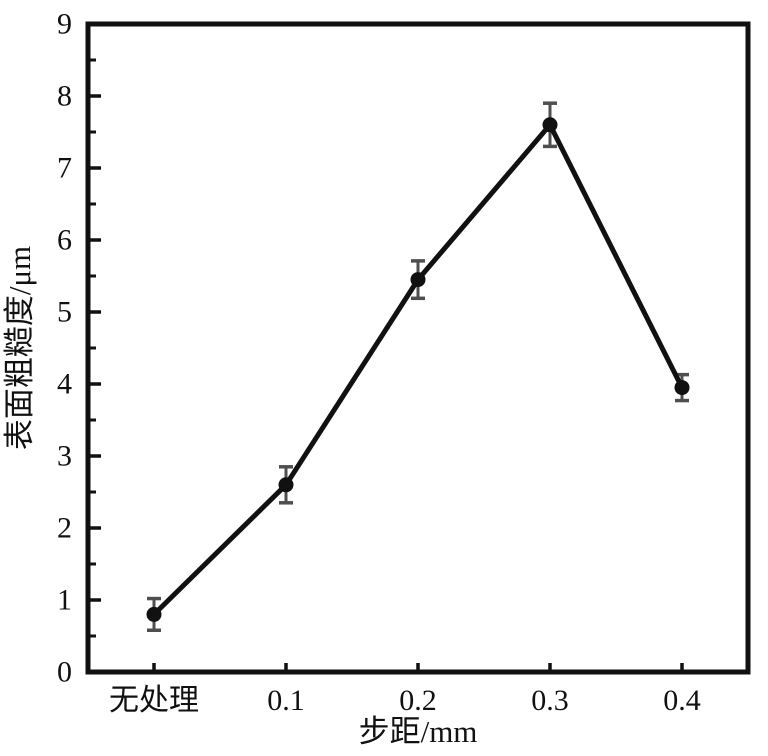  I want to click on x-tick-label: 0.4, so click(682, 700).